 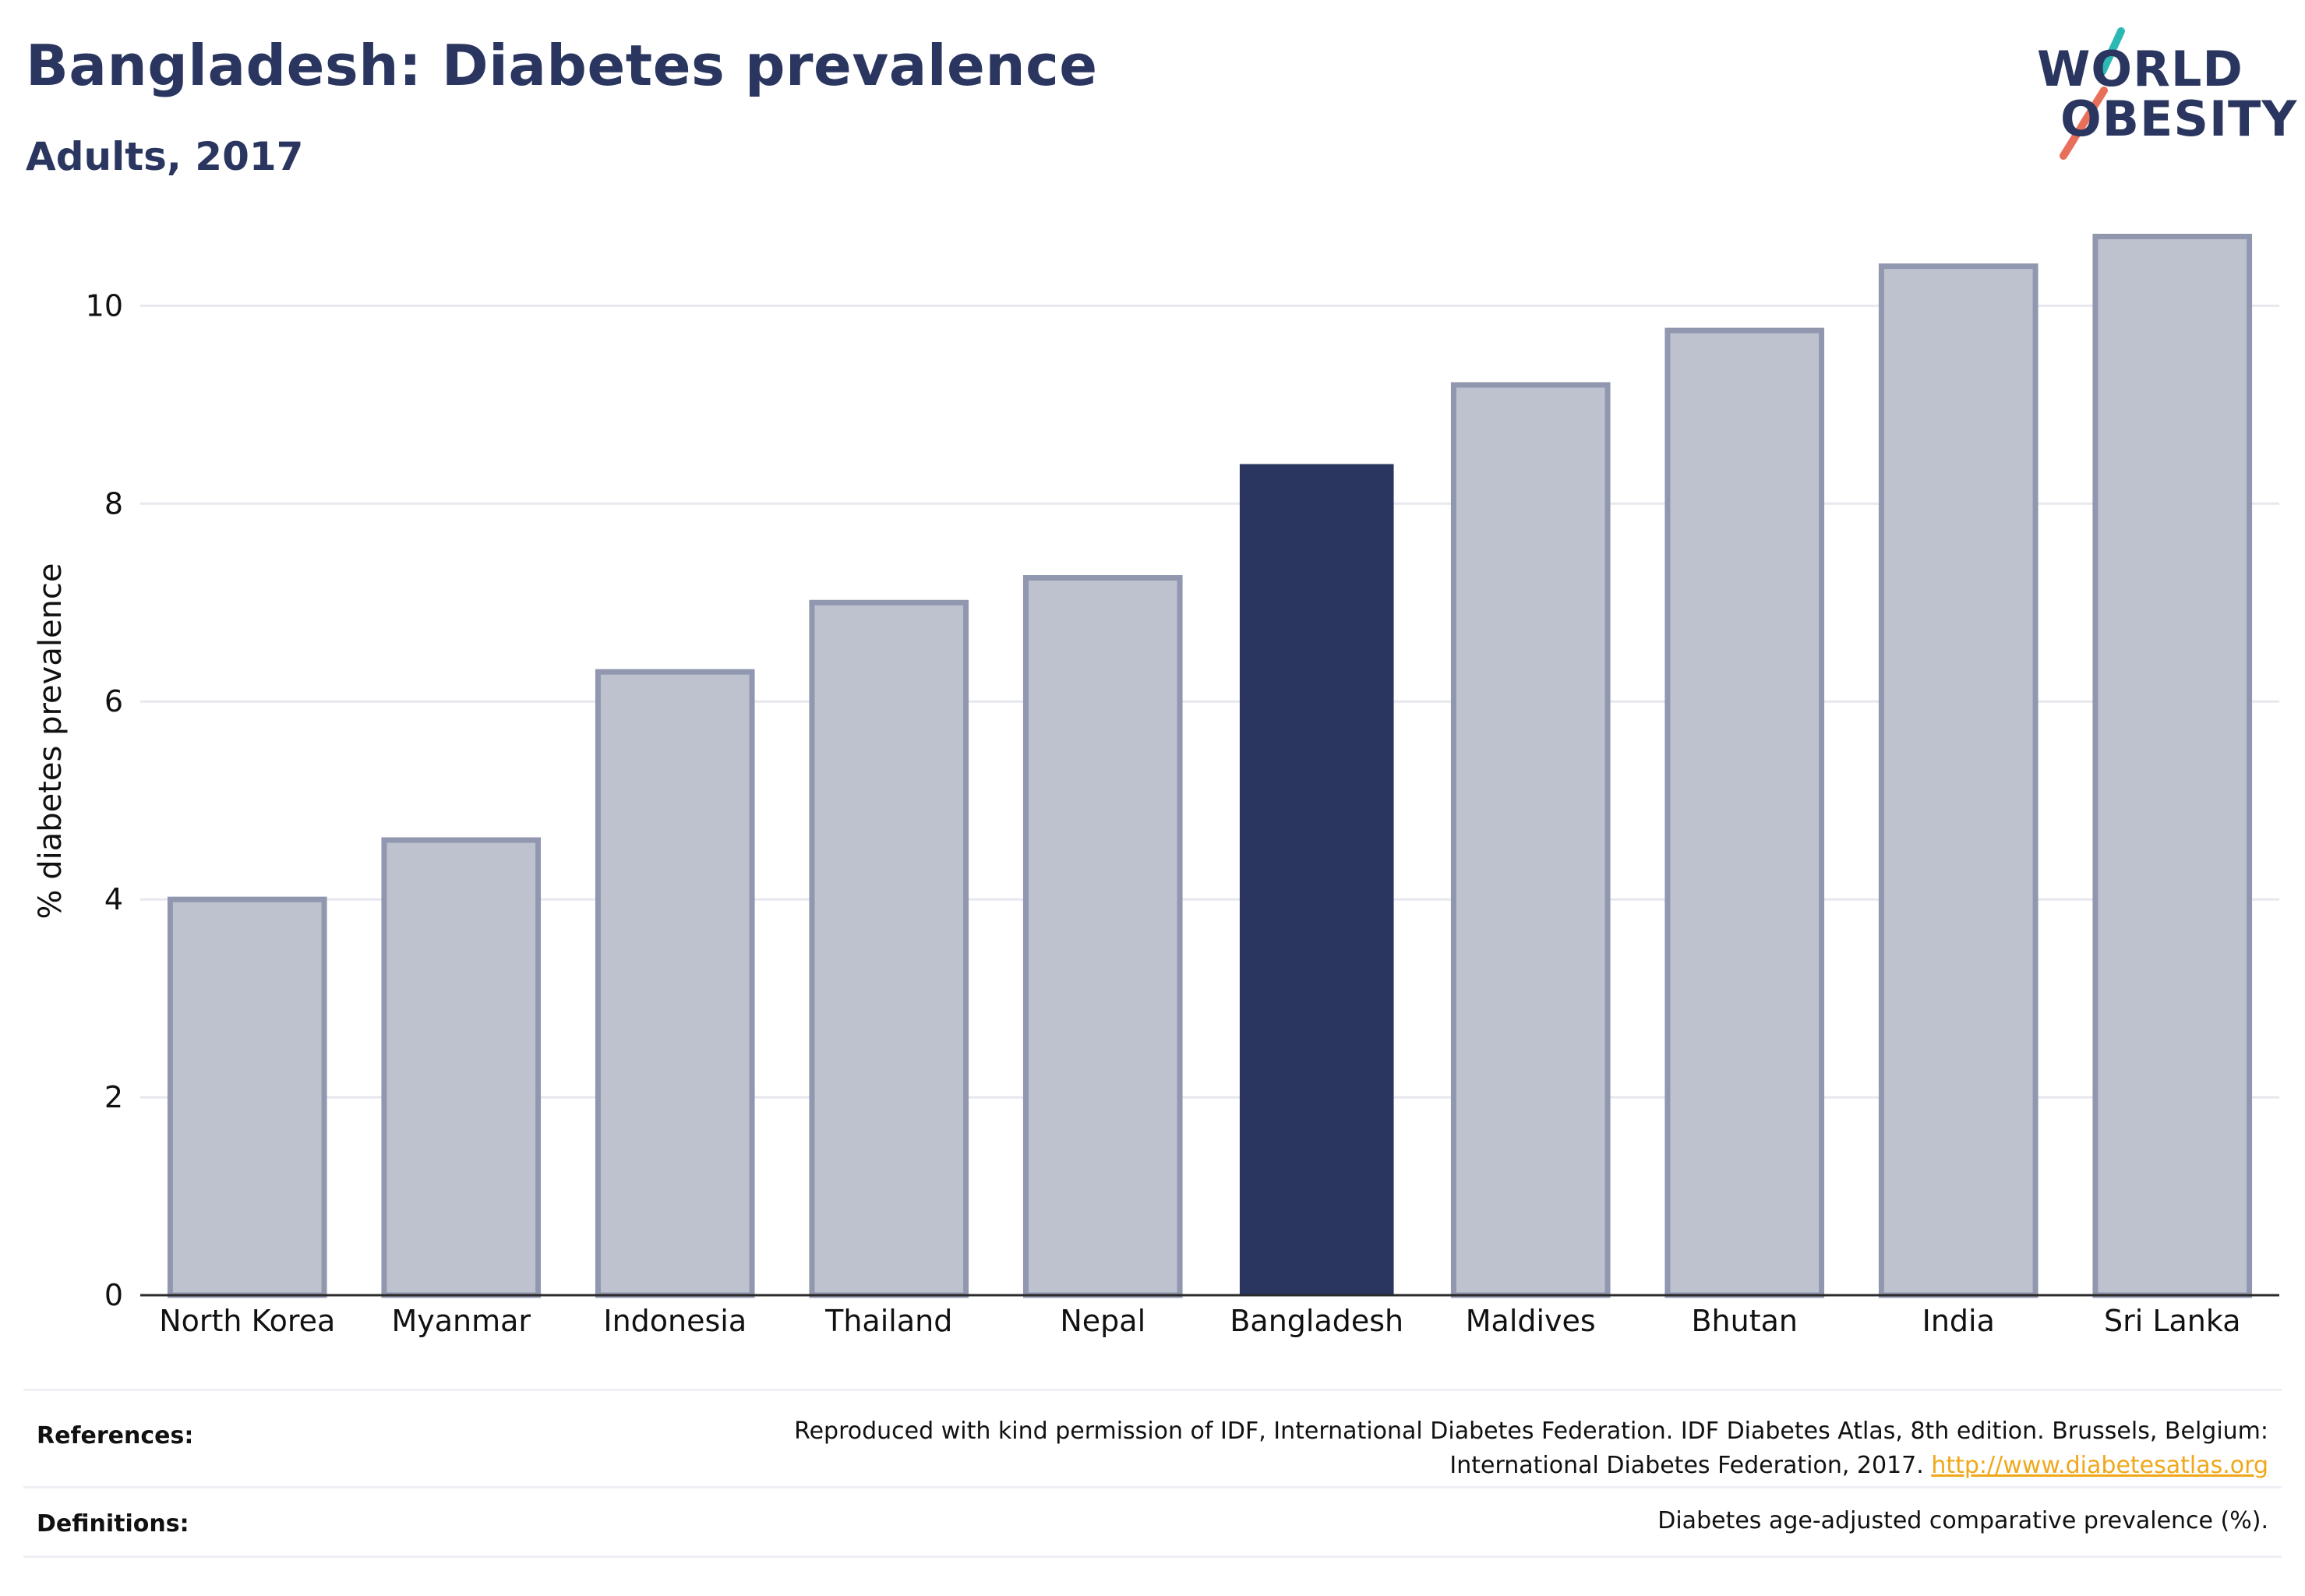 What do you see at coordinates (889, 948) in the screenshot?
I see `bar-thailand` at bounding box center [889, 948].